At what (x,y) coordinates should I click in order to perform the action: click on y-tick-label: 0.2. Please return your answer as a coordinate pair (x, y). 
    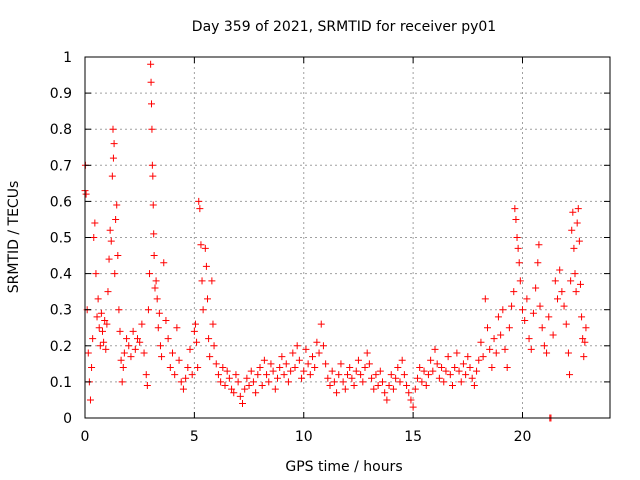
    Looking at the image, I should click on (61, 347).